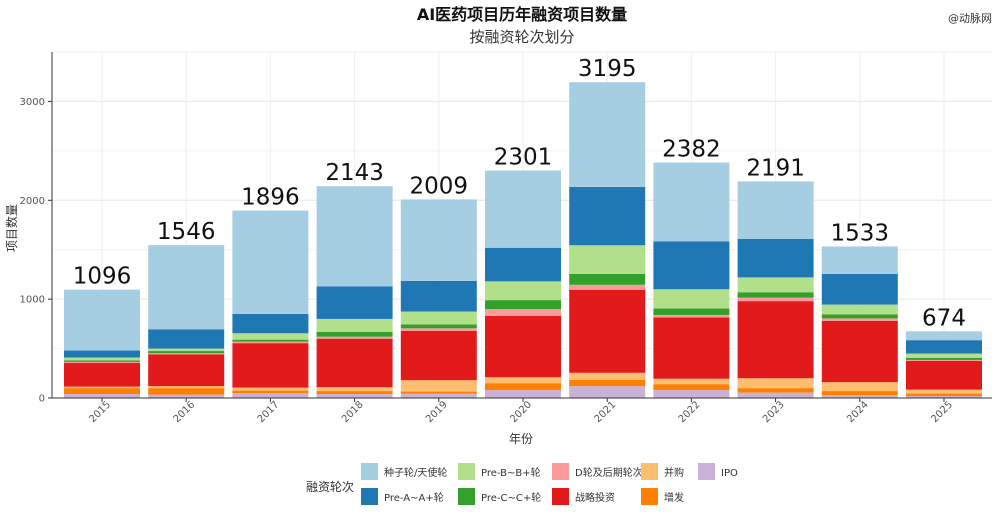  What do you see at coordinates (523, 158) in the screenshot?
I see `total-label: 2301` at bounding box center [523, 158].